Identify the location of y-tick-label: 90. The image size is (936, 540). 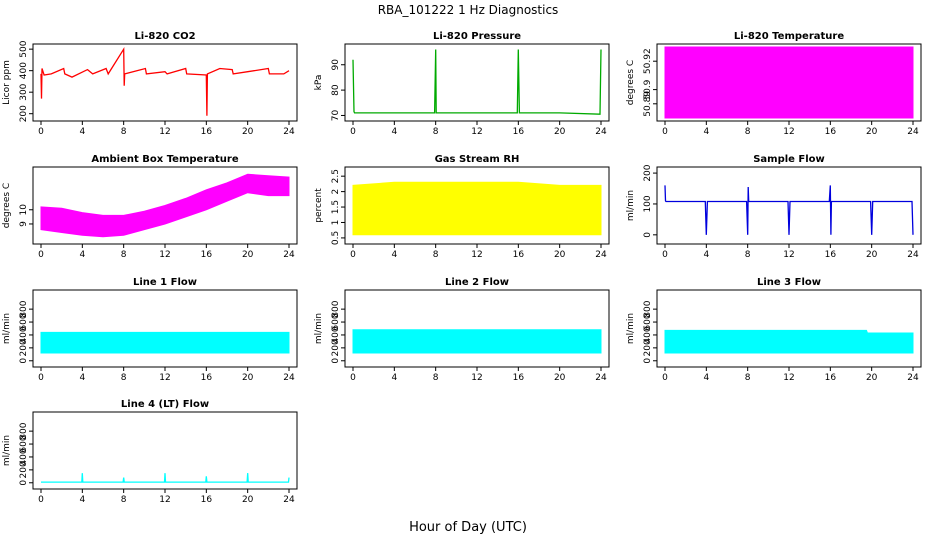
(336, 65).